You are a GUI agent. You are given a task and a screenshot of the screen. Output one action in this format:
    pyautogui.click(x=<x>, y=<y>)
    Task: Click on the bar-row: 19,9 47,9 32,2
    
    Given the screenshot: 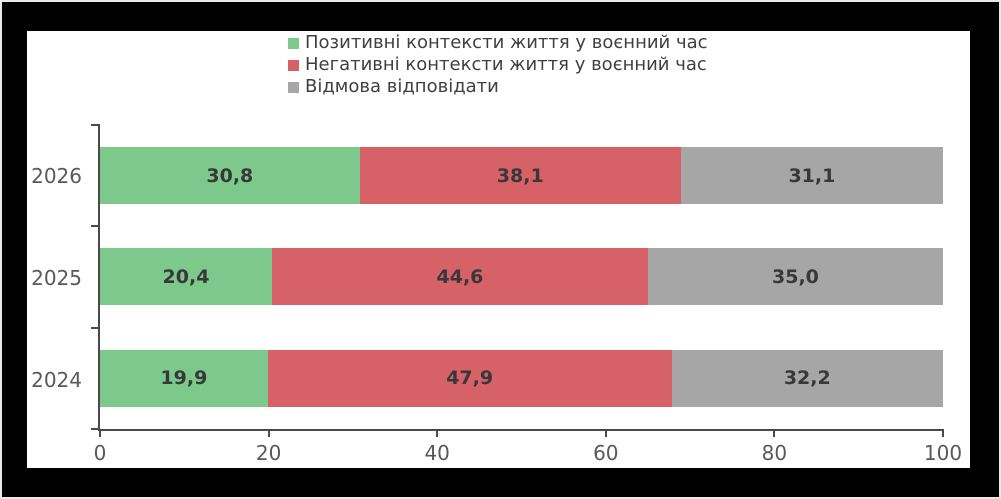 What is the action you would take?
    pyautogui.click(x=521, y=378)
    